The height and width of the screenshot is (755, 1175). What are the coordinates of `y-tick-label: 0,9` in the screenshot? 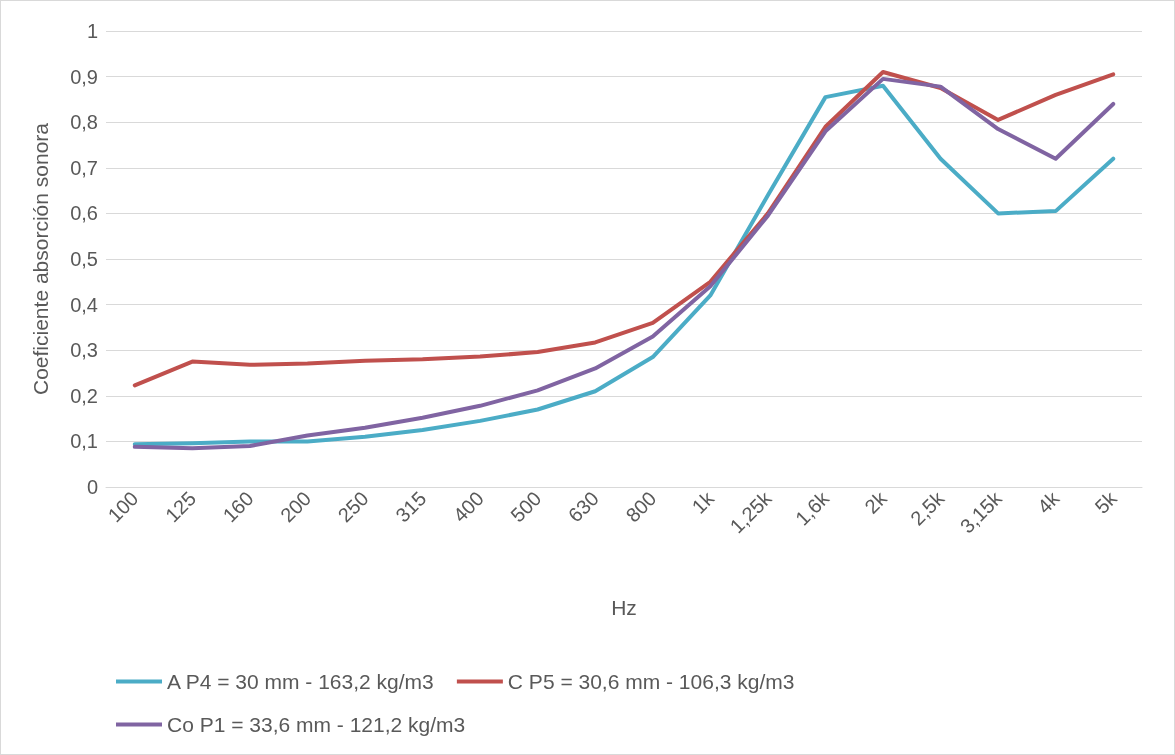 It's located at (84, 76).